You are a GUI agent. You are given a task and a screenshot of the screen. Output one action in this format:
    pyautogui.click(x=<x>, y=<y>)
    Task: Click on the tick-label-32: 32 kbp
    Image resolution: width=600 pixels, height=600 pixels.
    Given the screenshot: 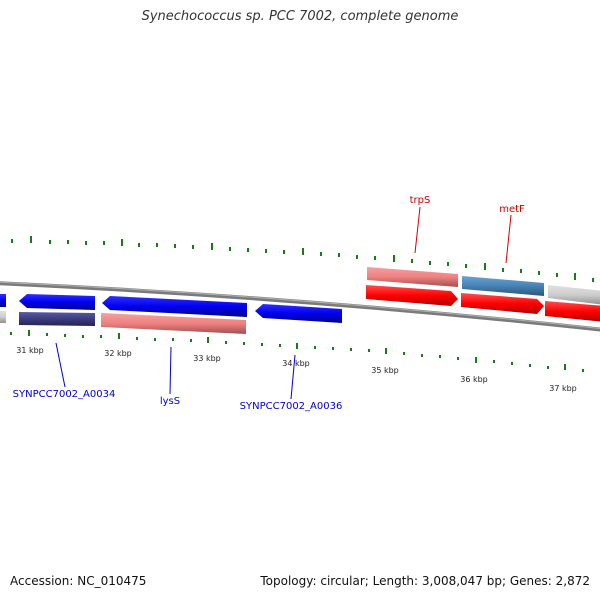 What is the action you would take?
    pyautogui.click(x=118, y=353)
    